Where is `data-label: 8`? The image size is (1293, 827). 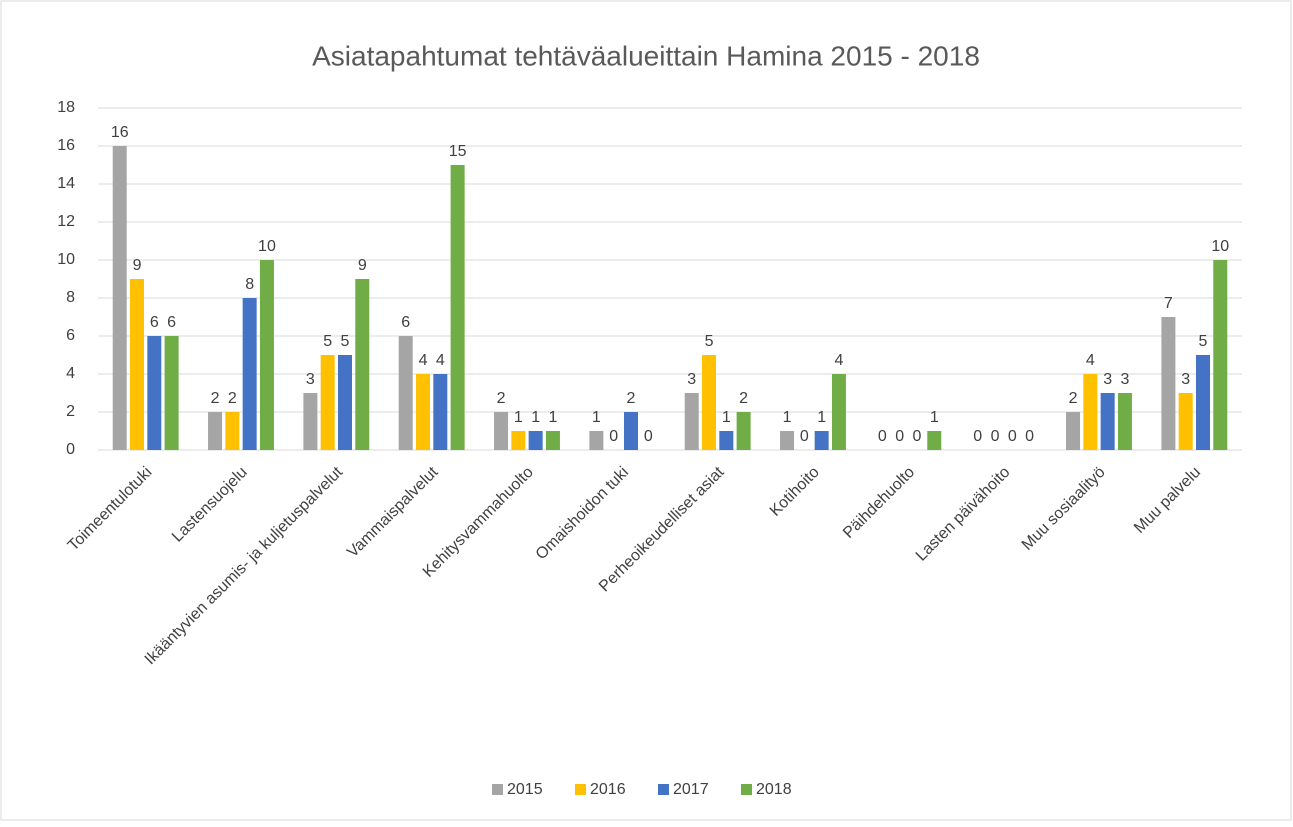
data-label: 8 is located at coordinates (249, 284).